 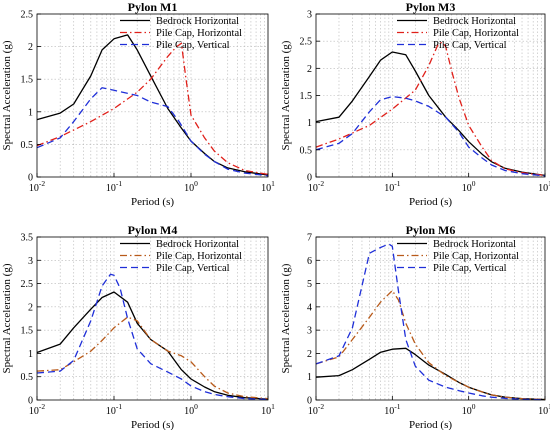 I want to click on y-tick-label: 6, so click(x=309, y=261).